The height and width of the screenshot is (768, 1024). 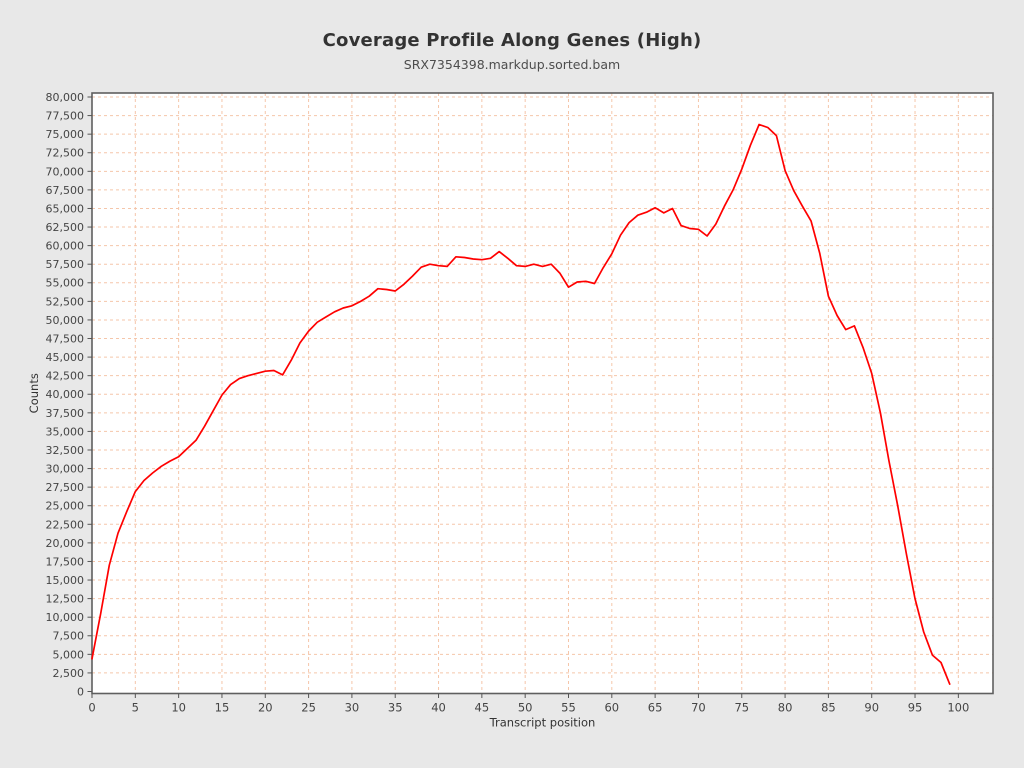 I want to click on y-tick-label: 27,500, so click(x=65, y=487).